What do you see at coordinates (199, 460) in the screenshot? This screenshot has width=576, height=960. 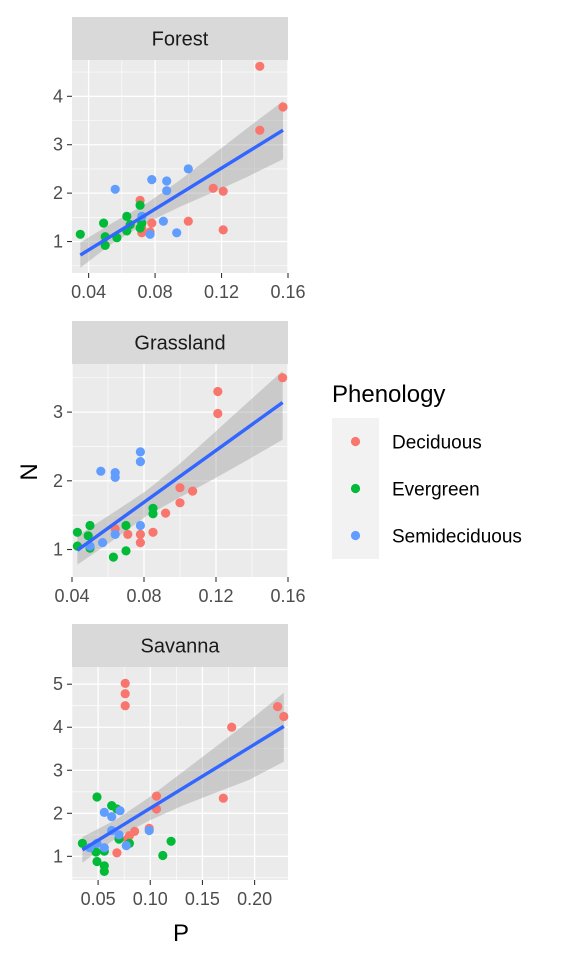 I see `series-deciduous` at bounding box center [199, 460].